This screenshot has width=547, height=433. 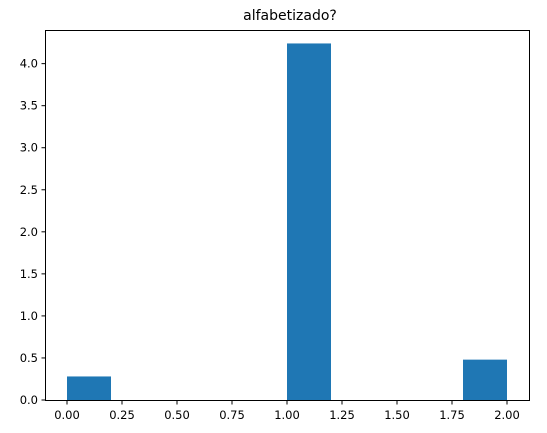 What do you see at coordinates (29, 316) in the screenshot?
I see `y-tick-label: 1.0` at bounding box center [29, 316].